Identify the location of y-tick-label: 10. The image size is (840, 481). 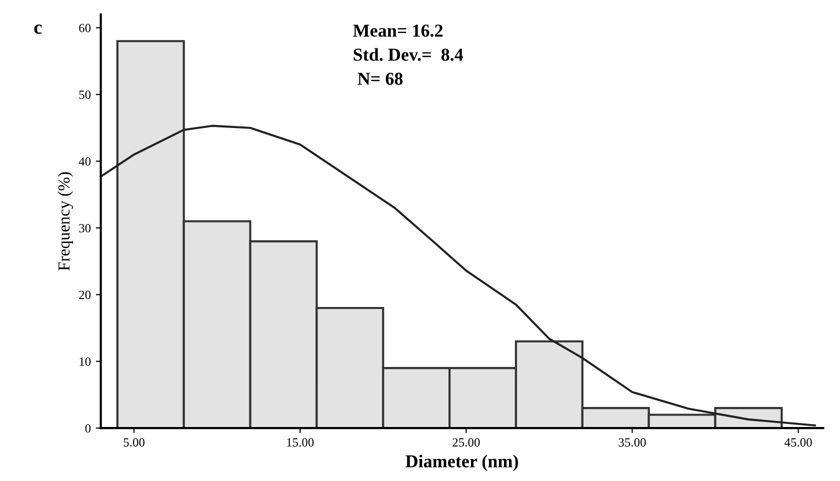
(85, 361).